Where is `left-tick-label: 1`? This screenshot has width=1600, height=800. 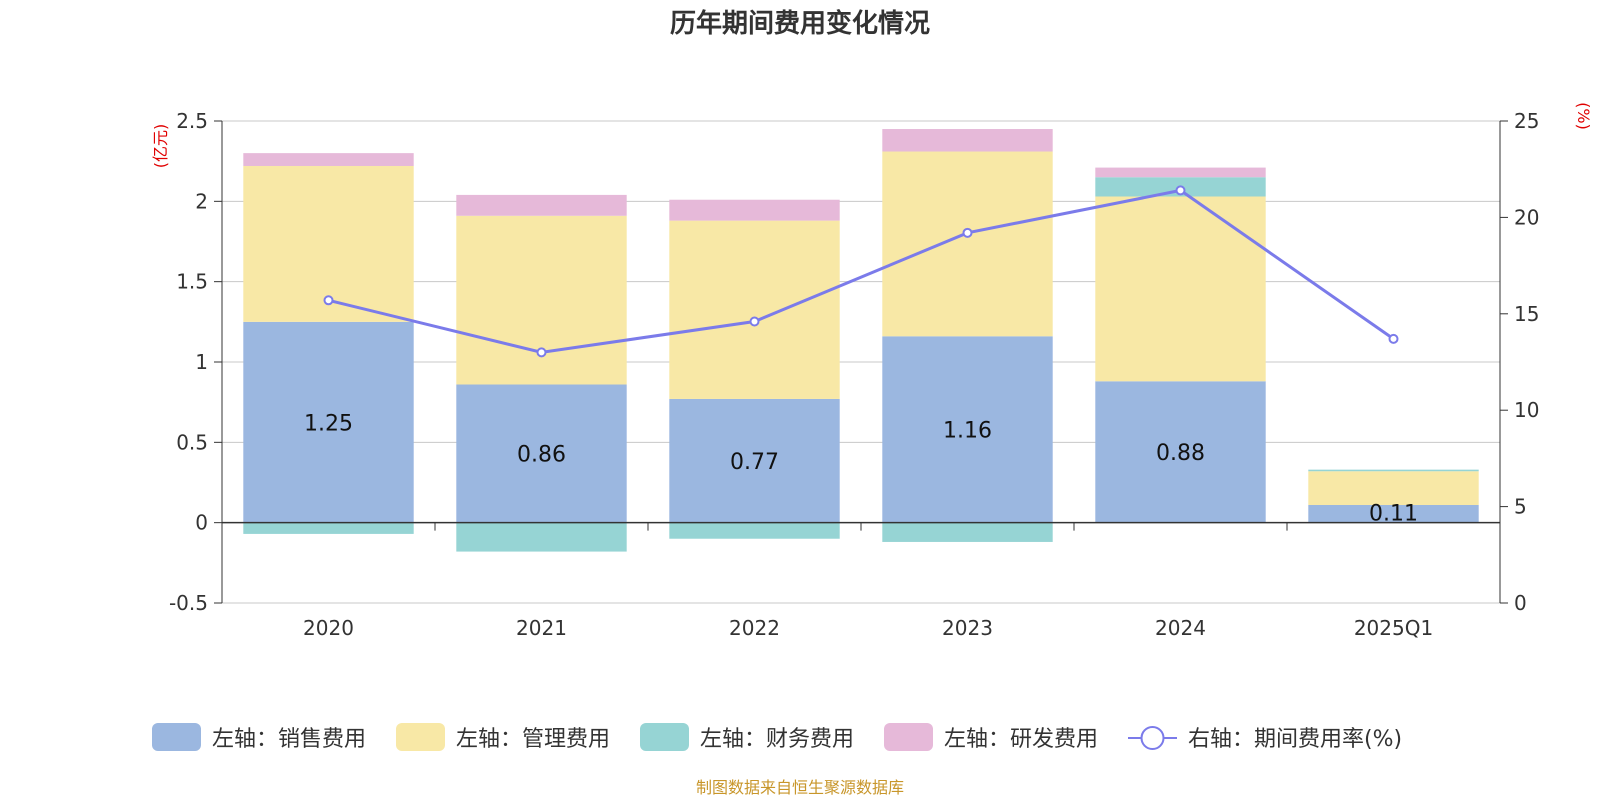
left-tick-label: 1 is located at coordinates (201, 362).